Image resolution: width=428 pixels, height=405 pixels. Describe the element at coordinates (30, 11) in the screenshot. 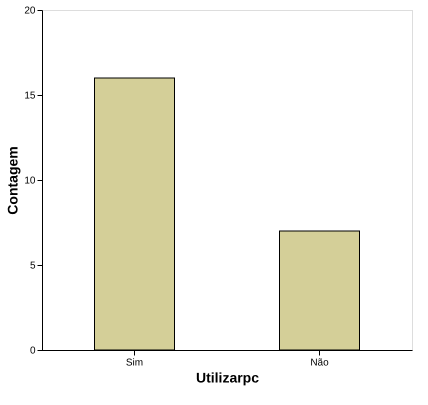

I see `y-tick-label: 20` at that location.